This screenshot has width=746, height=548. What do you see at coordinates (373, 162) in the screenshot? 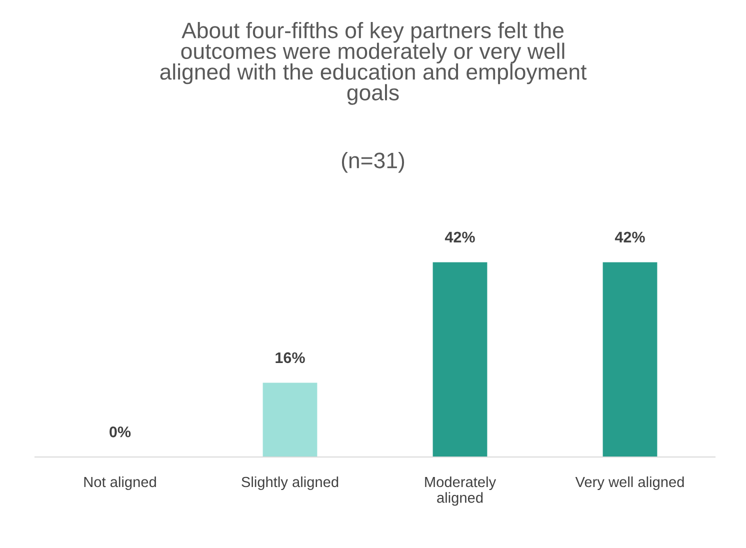
I see `chart-subtitle: (n=31)` at bounding box center [373, 162].